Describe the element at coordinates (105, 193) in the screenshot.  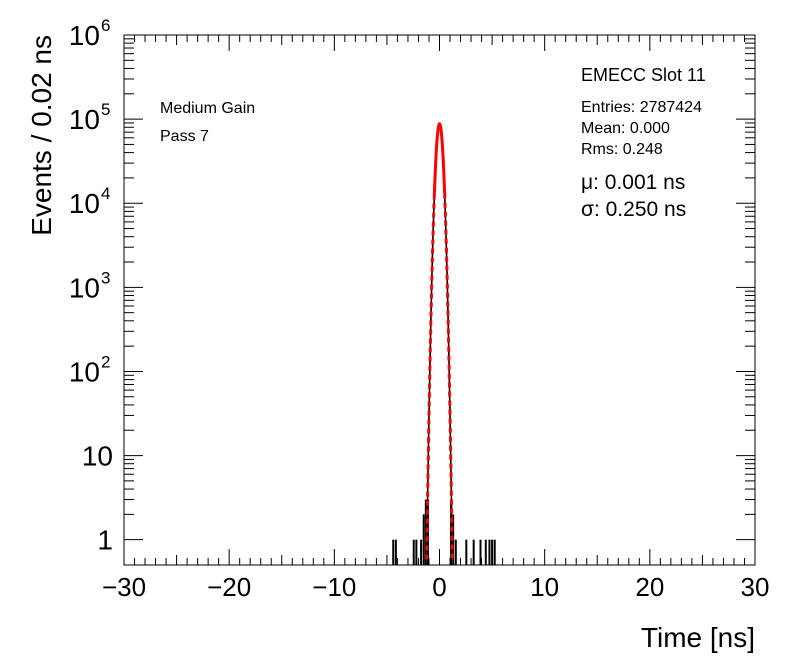
I see `y-tick-exponent: 4` at that location.